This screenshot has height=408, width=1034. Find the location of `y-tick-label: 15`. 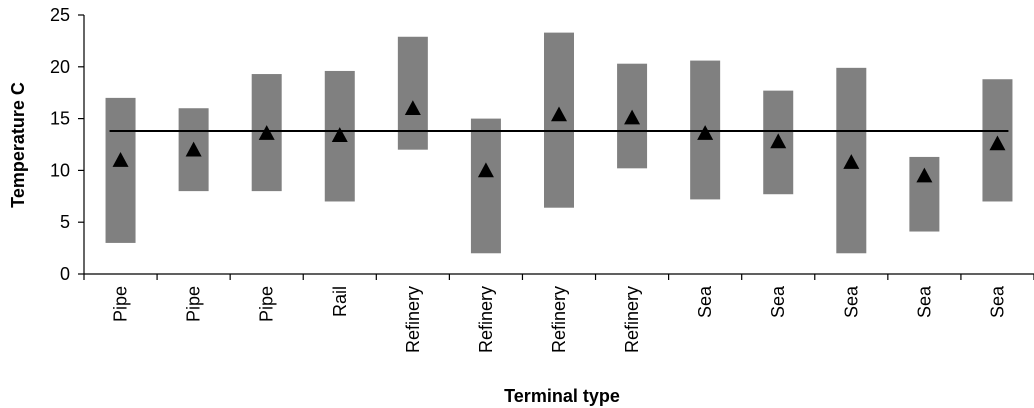

y-tick-label: 15 is located at coordinates (60, 119).